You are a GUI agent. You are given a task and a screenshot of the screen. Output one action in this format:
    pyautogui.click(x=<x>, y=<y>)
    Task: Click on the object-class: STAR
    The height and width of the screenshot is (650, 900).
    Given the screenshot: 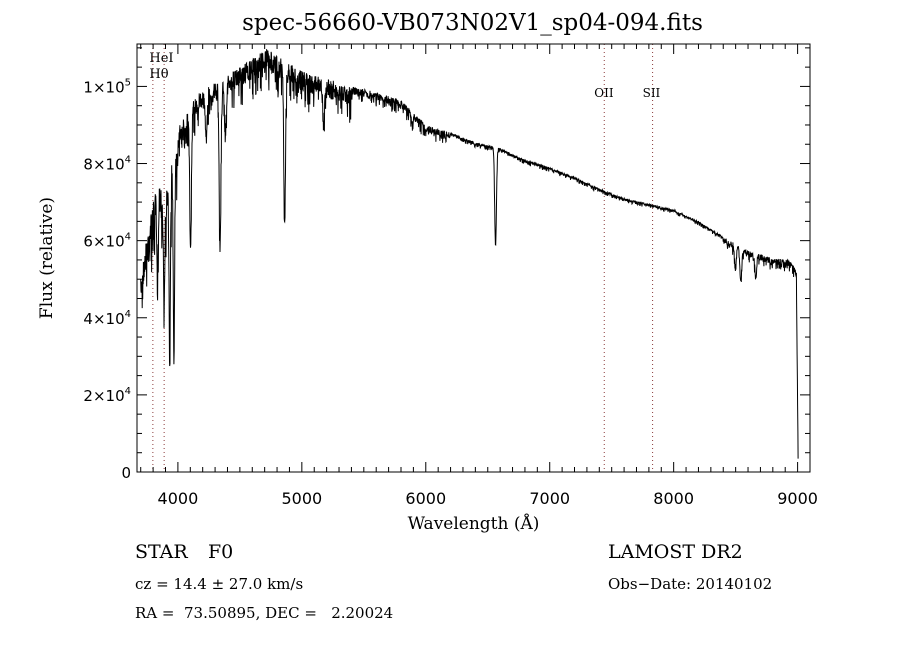 What is the action you would take?
    pyautogui.click(x=161, y=552)
    